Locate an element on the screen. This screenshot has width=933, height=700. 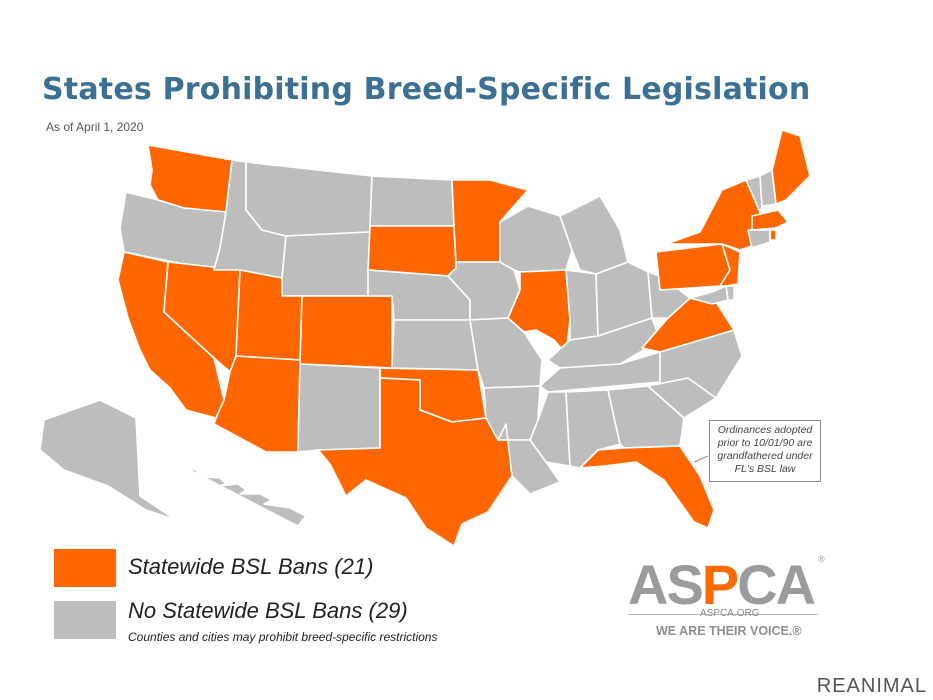
map-subtitle: As of April 1, 2020 is located at coordinates (95, 127).